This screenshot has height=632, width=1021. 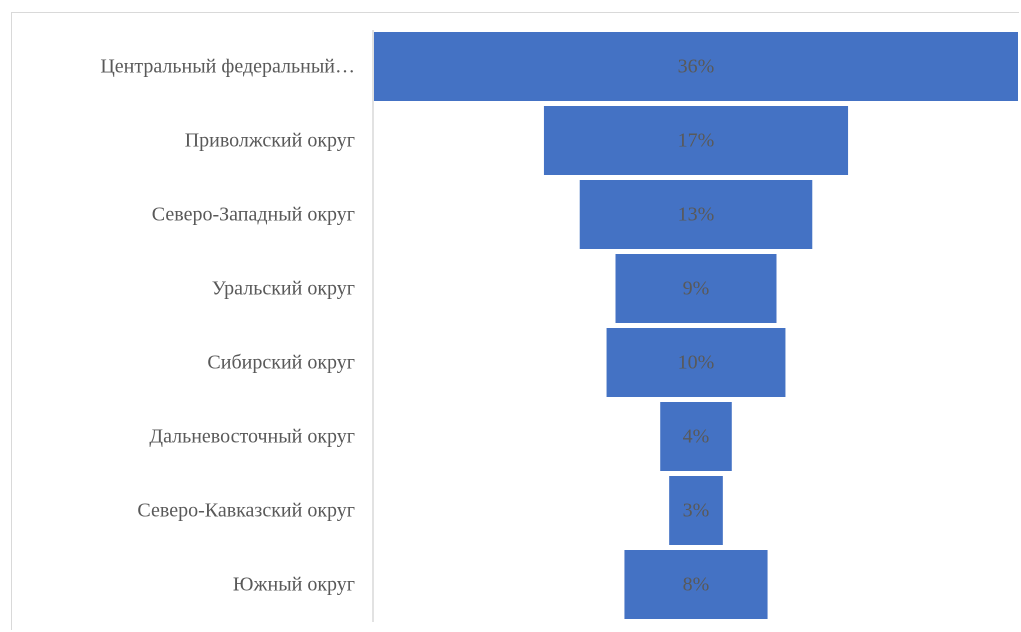 I want to click on bar-data-label: 10%, so click(x=696, y=363).